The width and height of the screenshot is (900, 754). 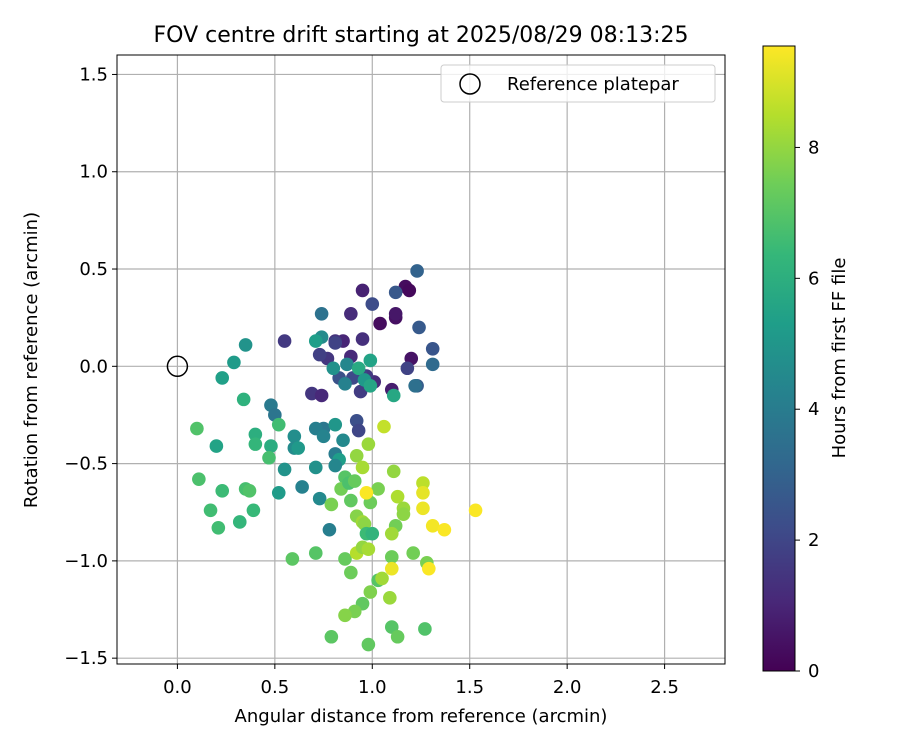 I want to click on colorbar-tick-label-0: 0, so click(x=813, y=671).